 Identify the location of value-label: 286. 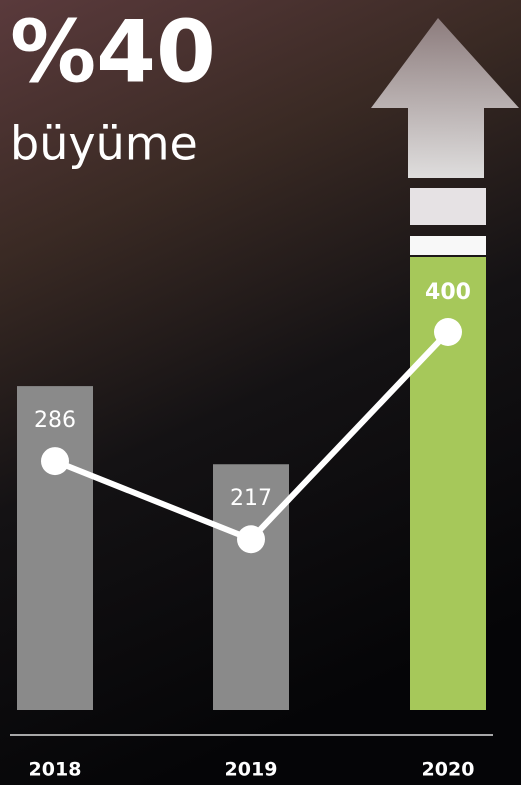
(55, 420).